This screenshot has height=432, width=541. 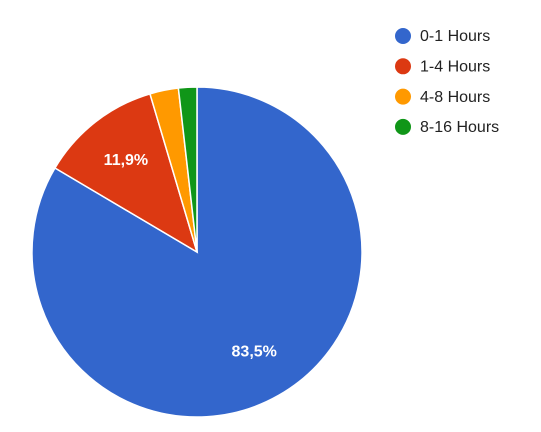 I want to click on legend-label: 8-16 Hours, so click(x=459, y=127).